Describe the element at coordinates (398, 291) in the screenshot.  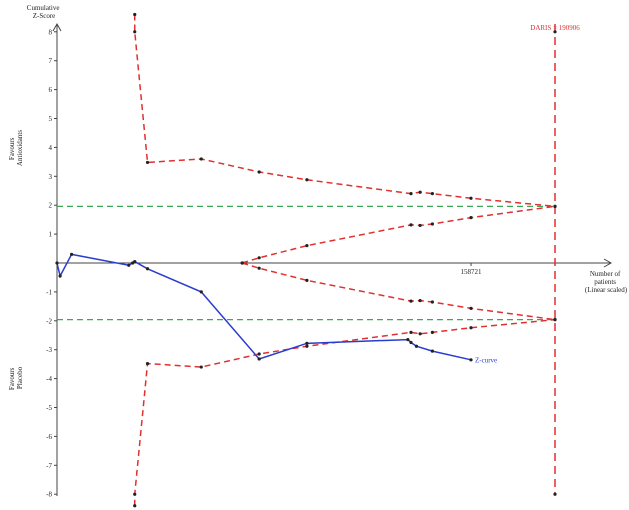
I see `futility-lower-line` at that location.